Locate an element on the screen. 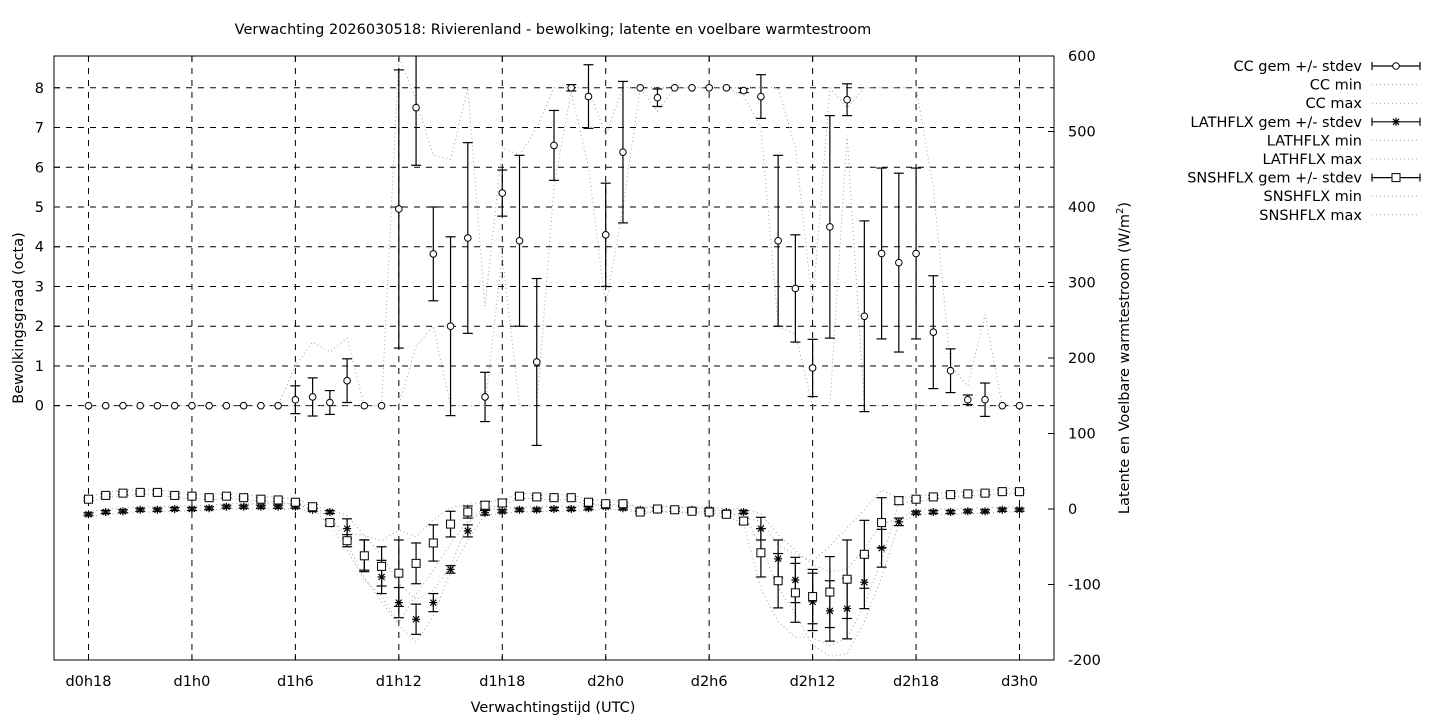 The width and height of the screenshot is (1440, 724). y2-tick-label: 100 is located at coordinates (1082, 435).